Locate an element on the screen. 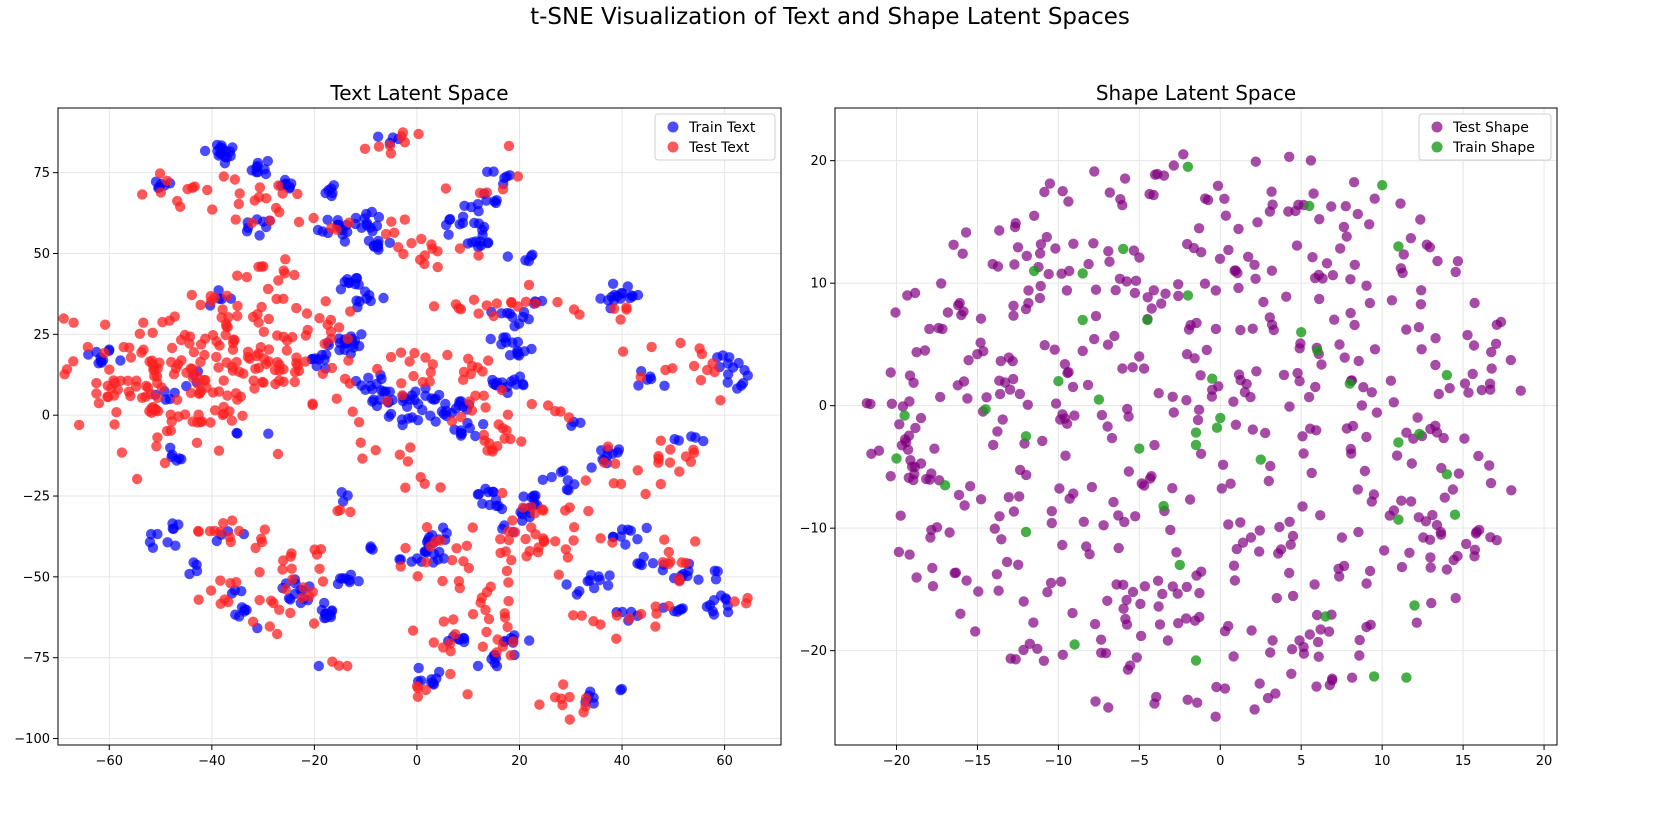 The width and height of the screenshot is (1660, 823). y-tick-label: −100 is located at coordinates (32, 739).